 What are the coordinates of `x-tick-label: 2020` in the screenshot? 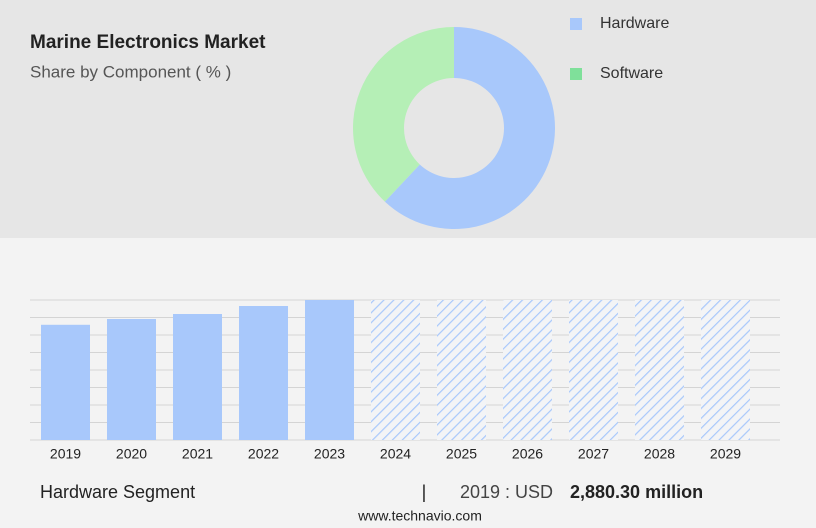 It's located at (131, 454).